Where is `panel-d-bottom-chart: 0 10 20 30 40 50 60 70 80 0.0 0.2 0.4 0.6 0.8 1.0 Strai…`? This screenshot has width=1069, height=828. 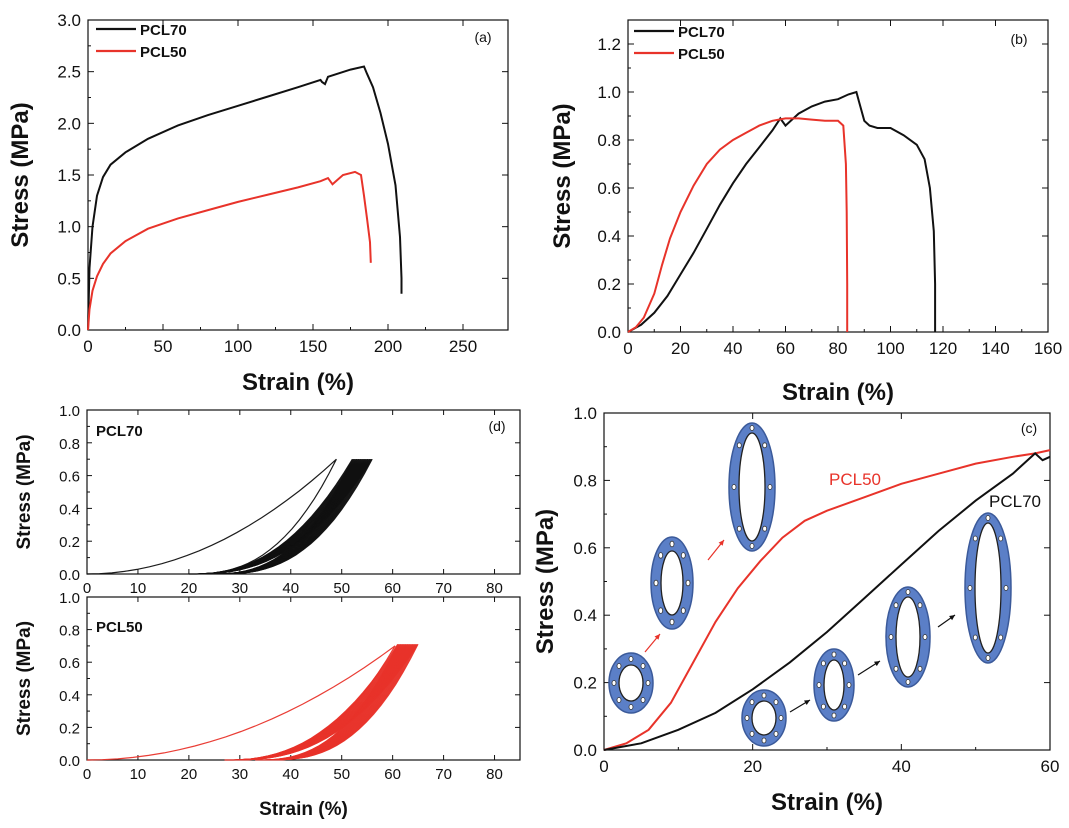 panel-d-bottom-chart: 0 10 20 30 40 50 60 70 80 0.0 0.2 0.4 0.6 0.8 1.0 Strai… is located at coordinates (267, 705).